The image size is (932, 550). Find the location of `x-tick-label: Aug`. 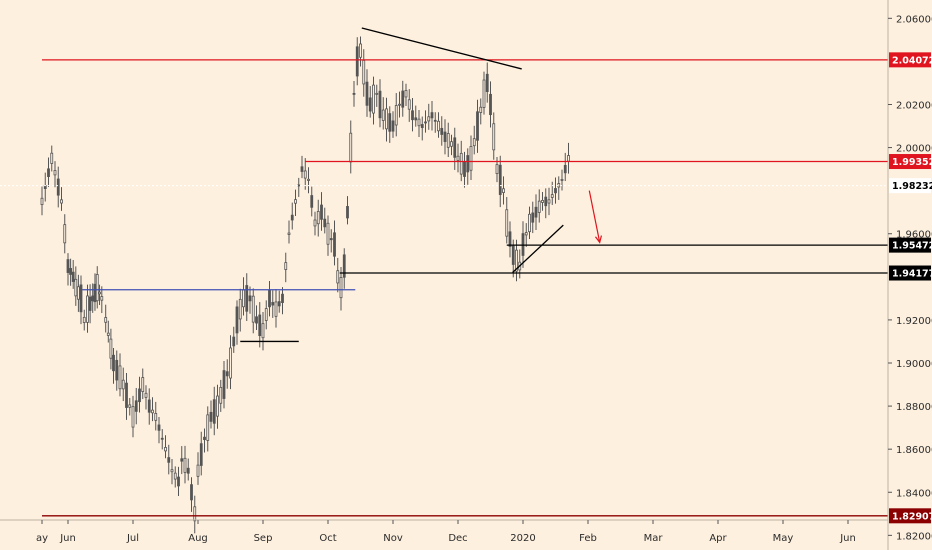

x-tick-label: Aug is located at coordinates (198, 538).